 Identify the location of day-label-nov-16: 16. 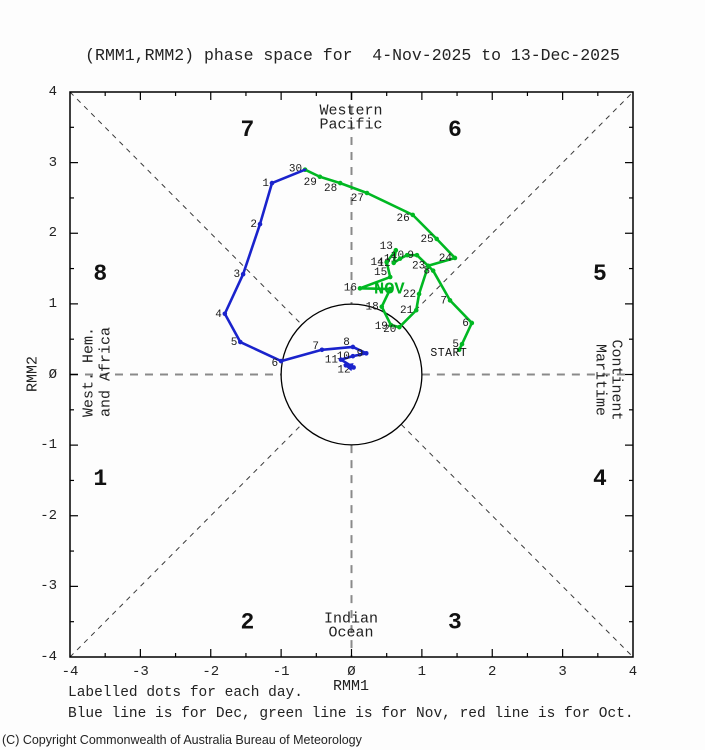
(350, 288).